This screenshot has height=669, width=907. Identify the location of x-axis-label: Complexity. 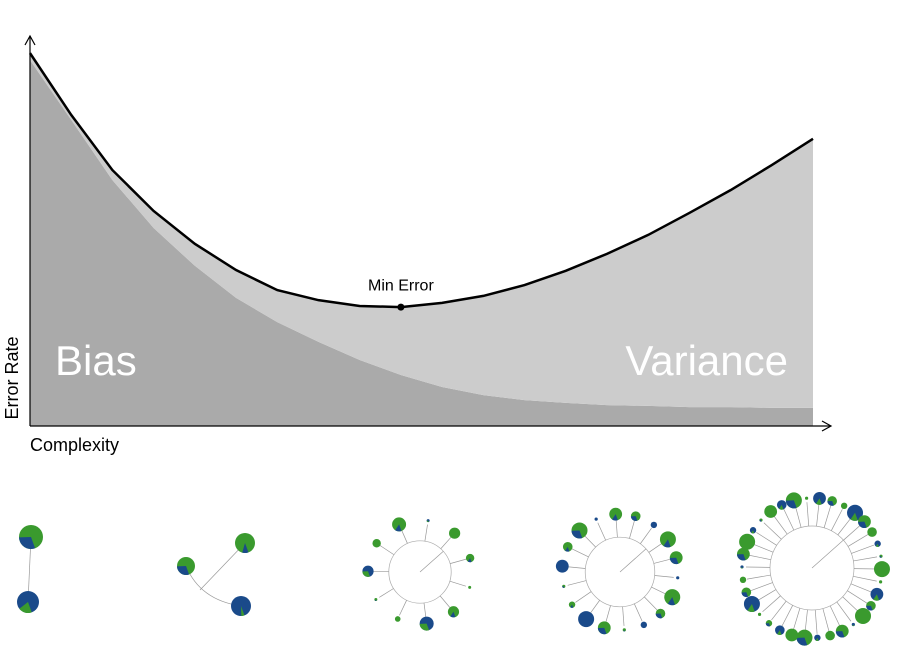
(74, 445).